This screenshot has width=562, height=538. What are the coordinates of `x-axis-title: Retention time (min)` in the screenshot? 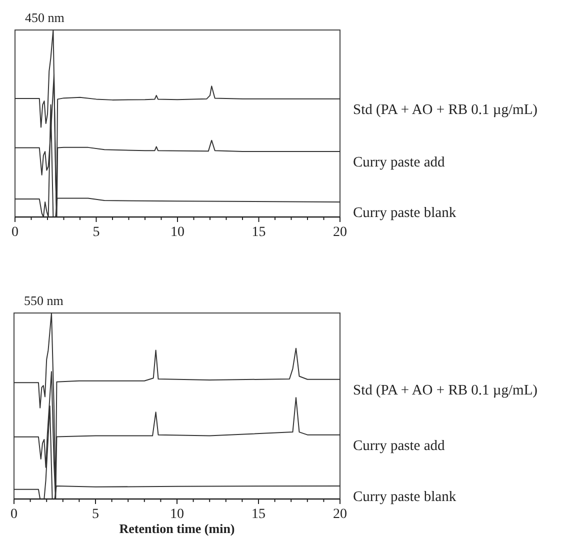 It's located at (177, 528).